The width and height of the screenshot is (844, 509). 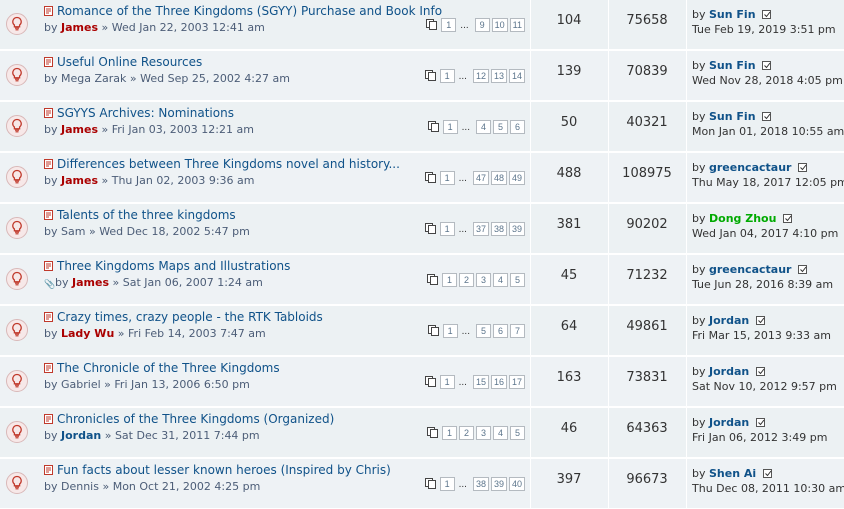 What do you see at coordinates (81, 384) in the screenshot?
I see `topic-author-link: Gabriel` at bounding box center [81, 384].